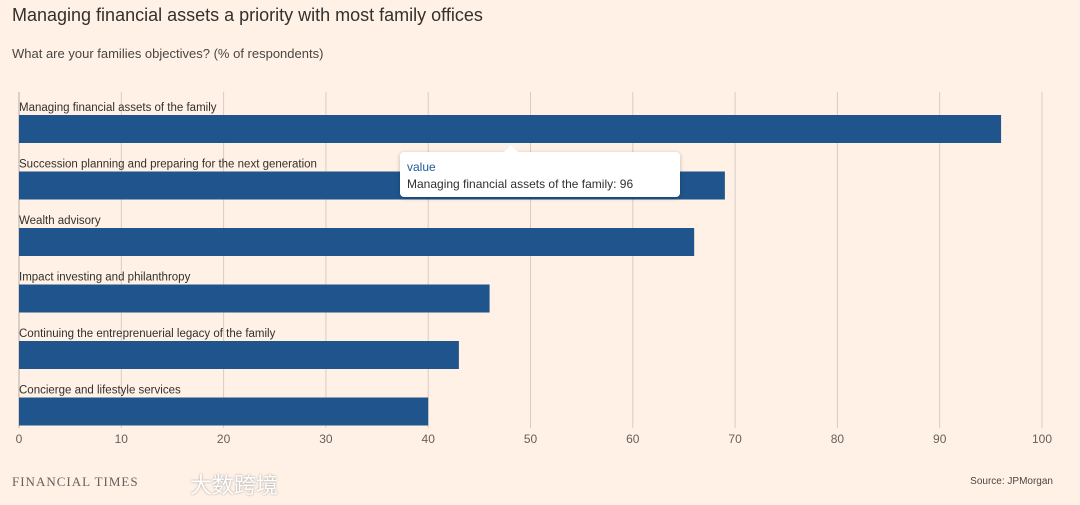  What do you see at coordinates (19, 439) in the screenshot?
I see `x-tick-label: 0` at bounding box center [19, 439].